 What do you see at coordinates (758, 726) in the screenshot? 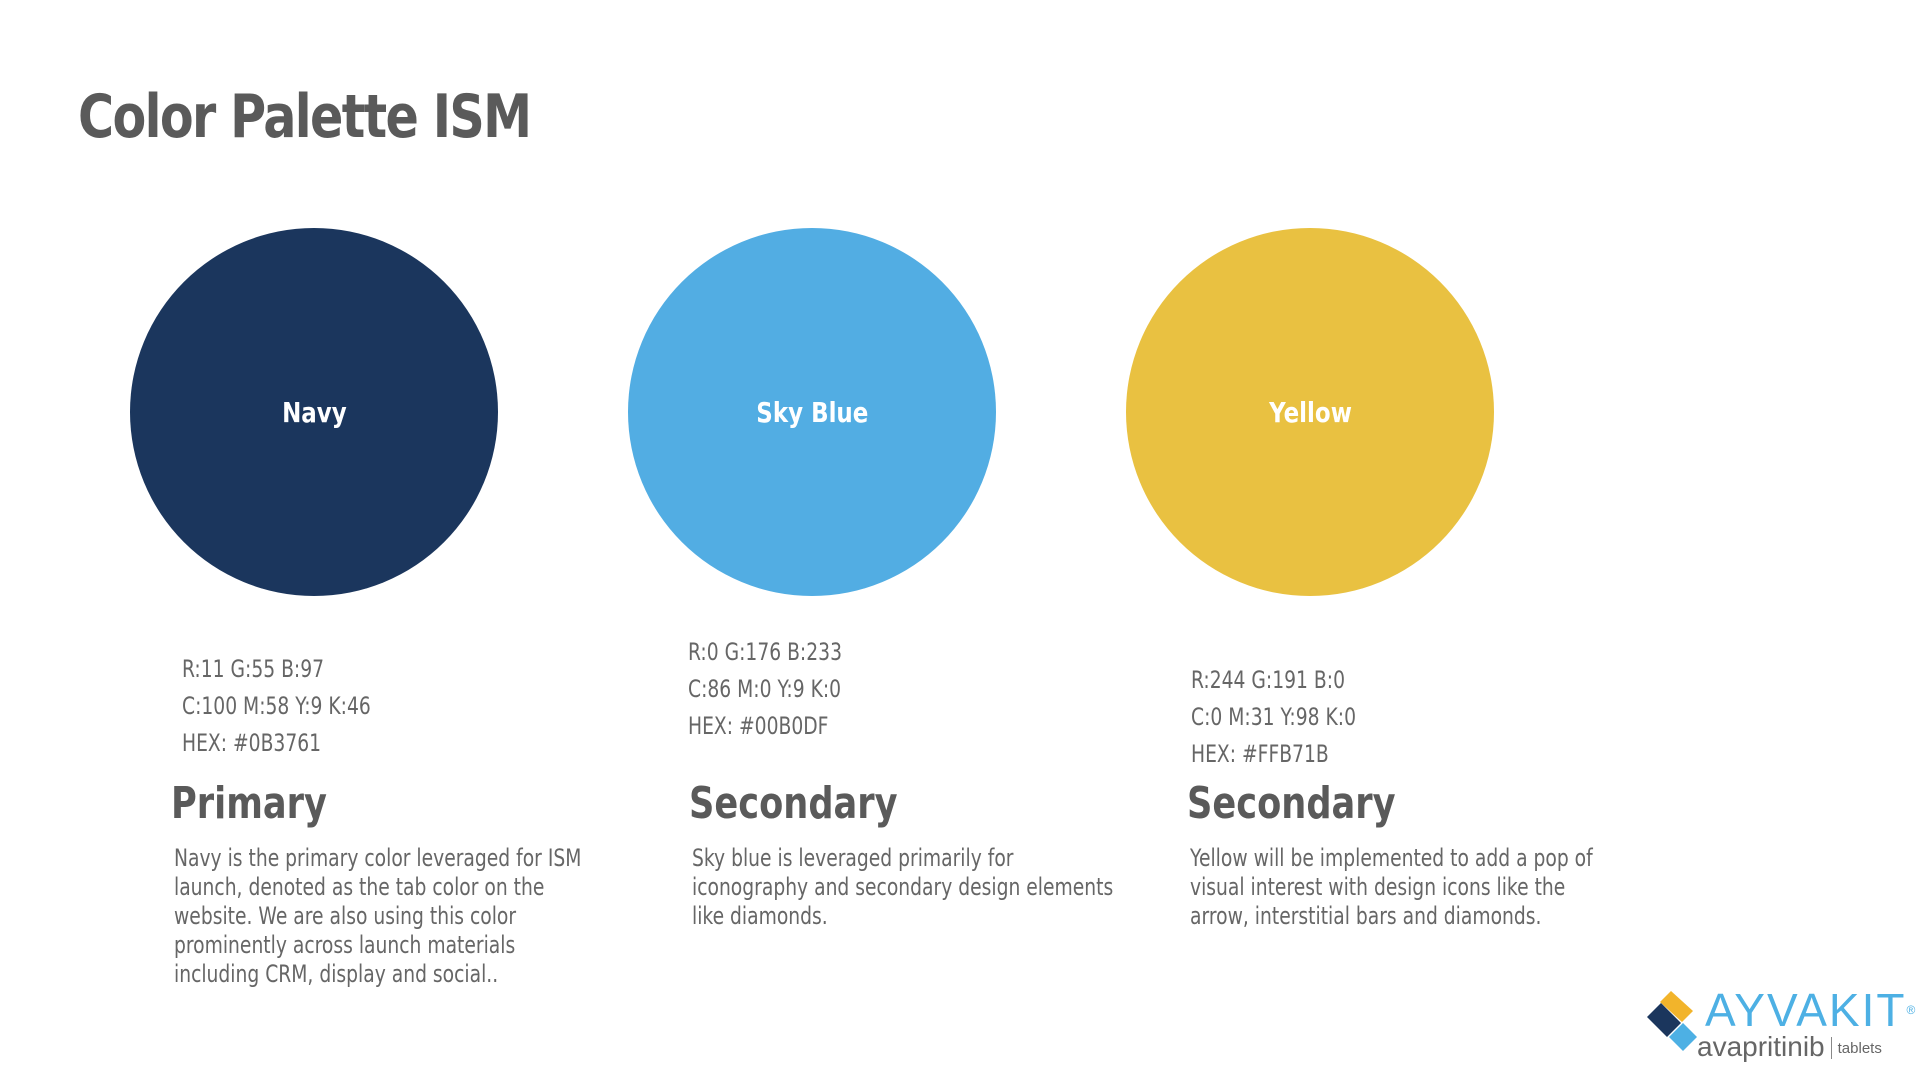
I see `hex-value: HEX: #00B0DF` at bounding box center [758, 726].